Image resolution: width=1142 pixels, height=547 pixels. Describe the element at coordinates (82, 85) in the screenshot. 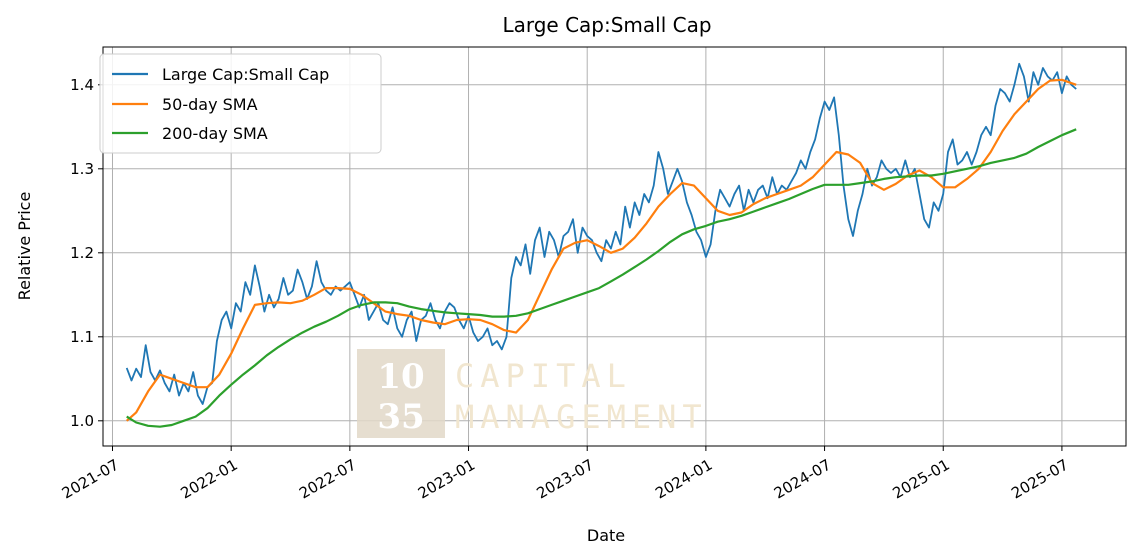

I see `y-tick-label: 1.4` at that location.